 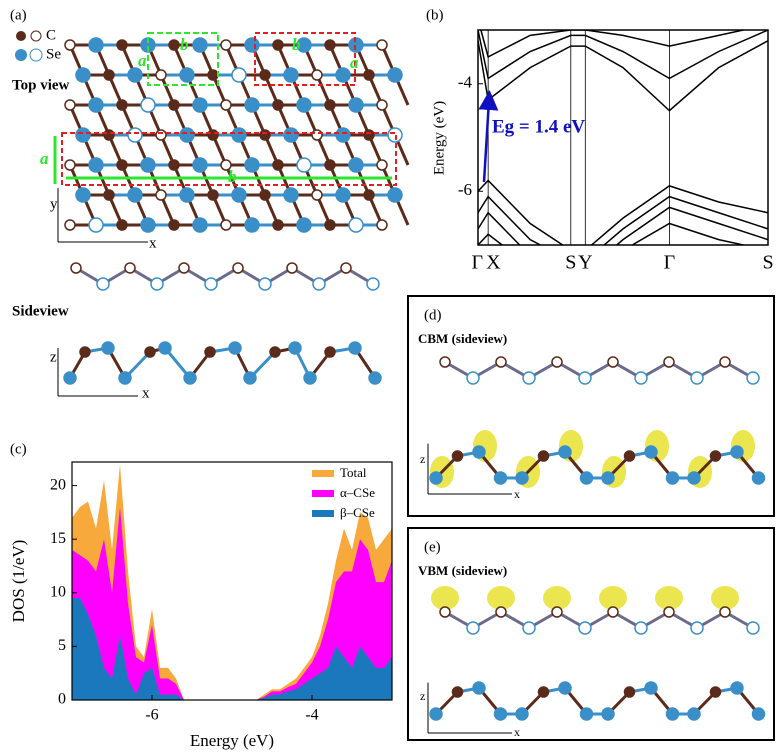 I want to click on area, so click(x=232, y=603).